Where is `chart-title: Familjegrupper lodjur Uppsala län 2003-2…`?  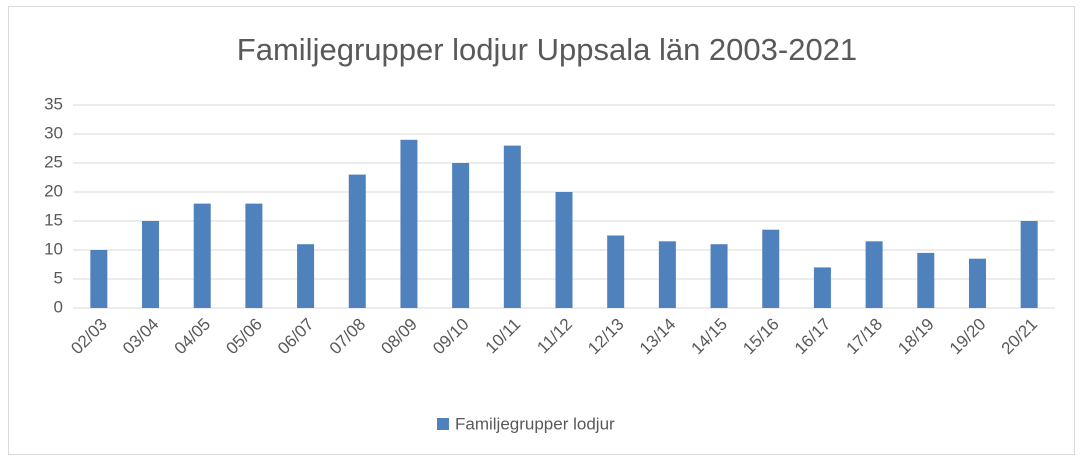
chart-title: Familjegrupper lodjur Uppsala län 2003-2… is located at coordinates (547, 49).